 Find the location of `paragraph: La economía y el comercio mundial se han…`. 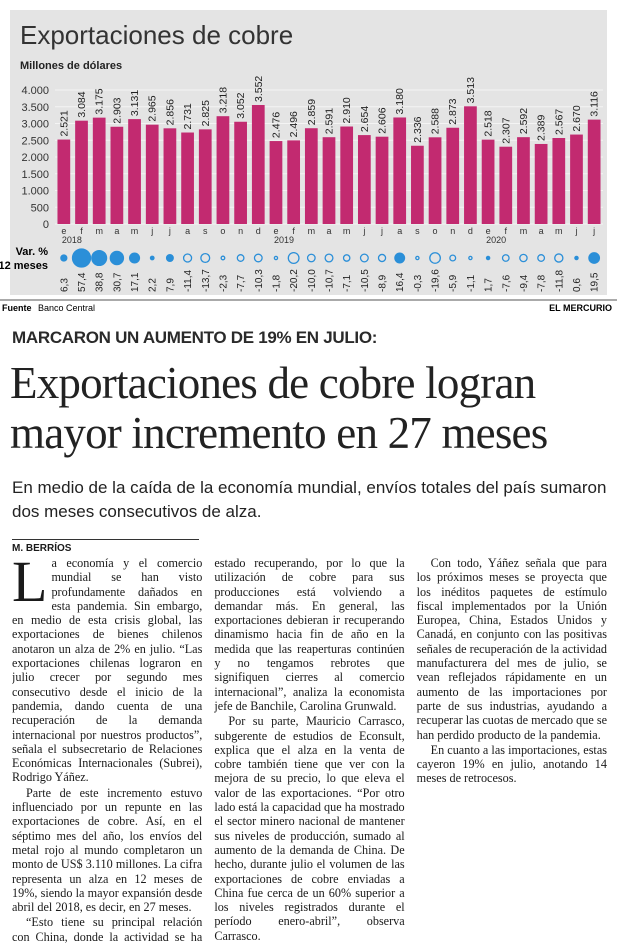

paragraph: La economía y el comercio mundial se han… is located at coordinates (107, 670).